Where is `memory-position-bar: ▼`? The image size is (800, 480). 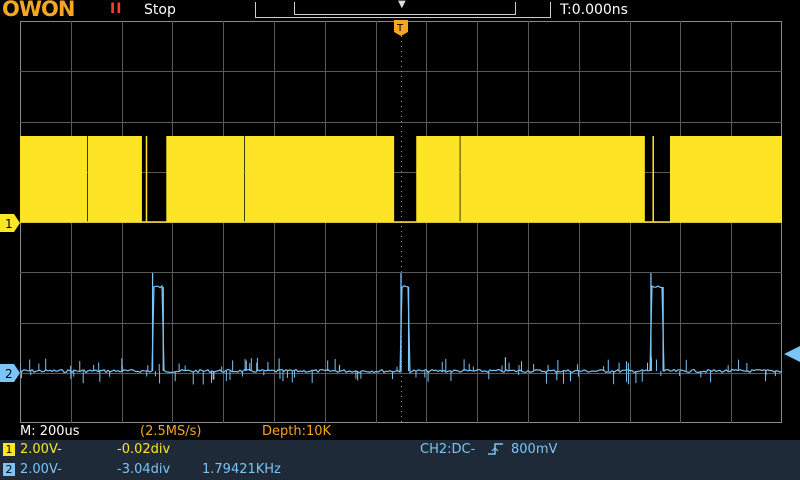 memory-position-bar: ▼ is located at coordinates (403, 9).